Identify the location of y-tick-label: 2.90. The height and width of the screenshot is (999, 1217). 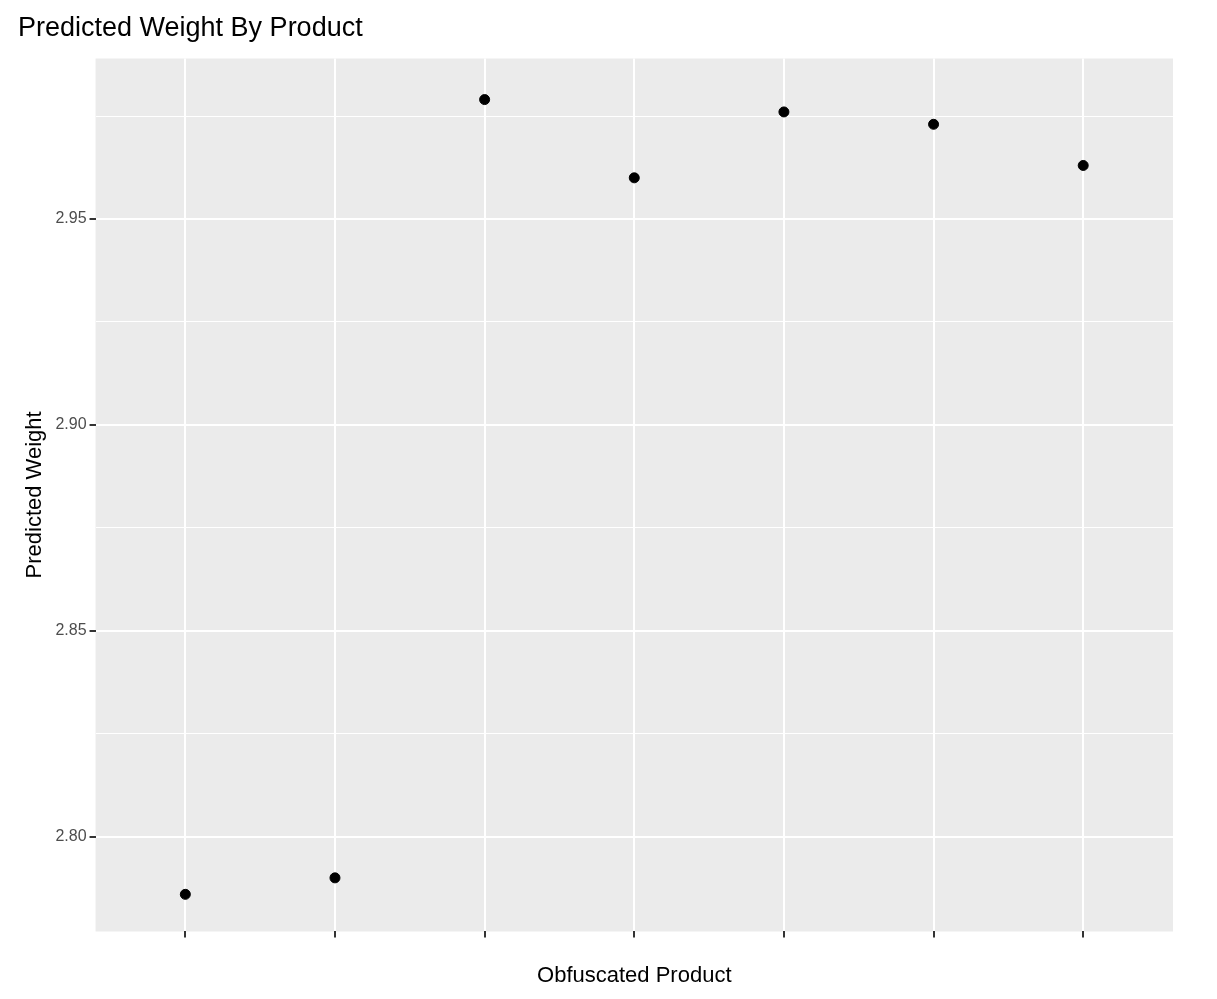
(71, 424).